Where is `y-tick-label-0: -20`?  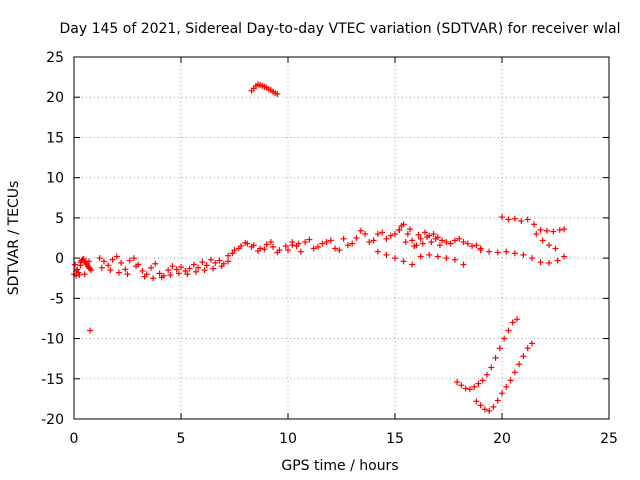 y-tick-label-0: -20 is located at coordinates (52, 420).